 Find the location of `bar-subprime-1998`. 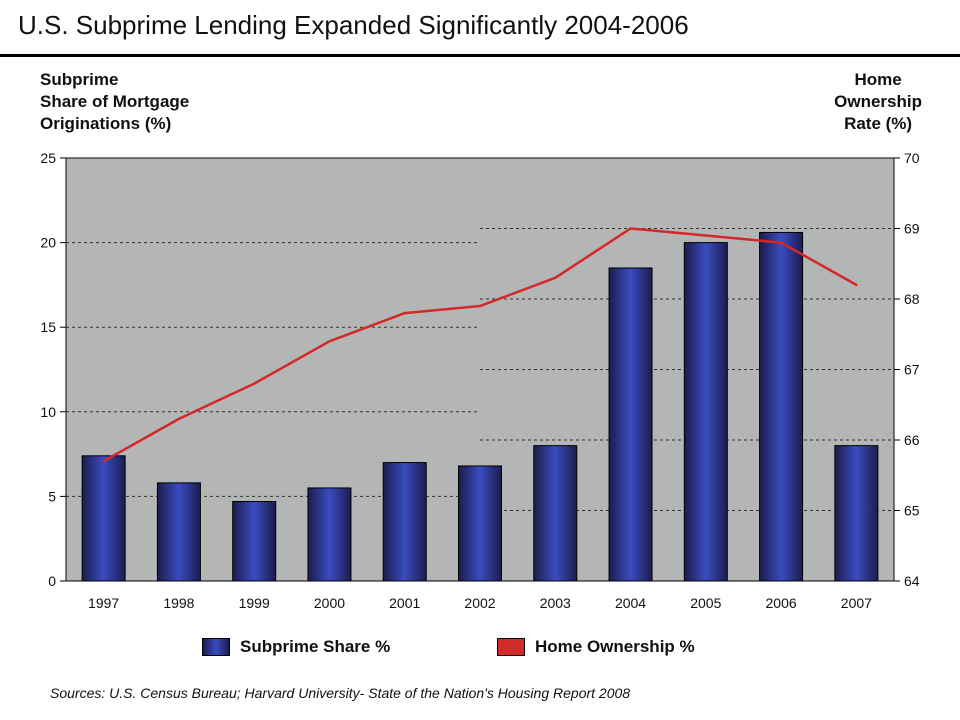

bar-subprime-1998 is located at coordinates (178, 532).